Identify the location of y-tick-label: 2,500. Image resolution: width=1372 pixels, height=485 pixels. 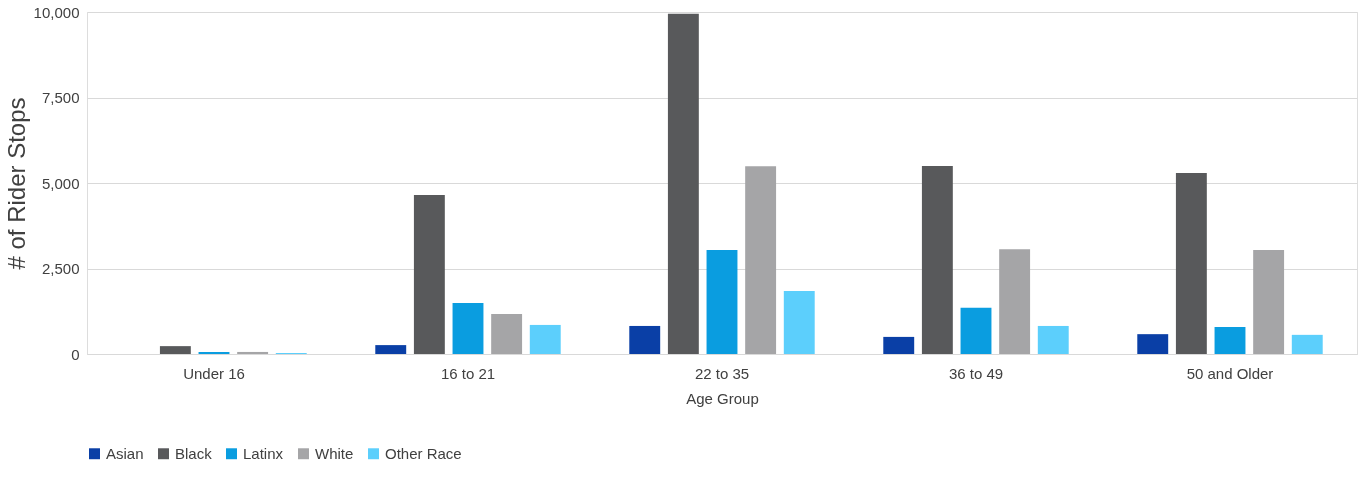
(60, 268).